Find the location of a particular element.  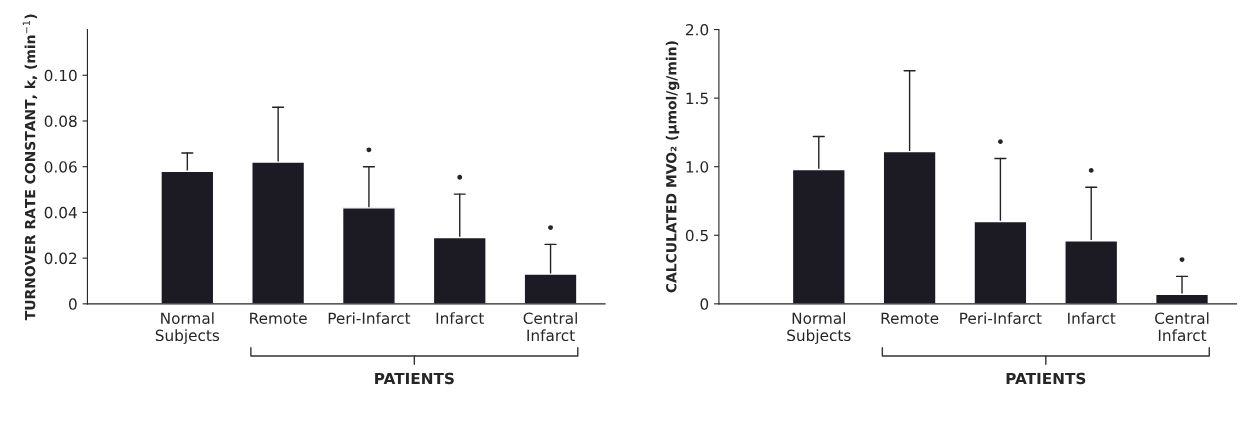

y-tick-label: 1.5 is located at coordinates (697, 98).